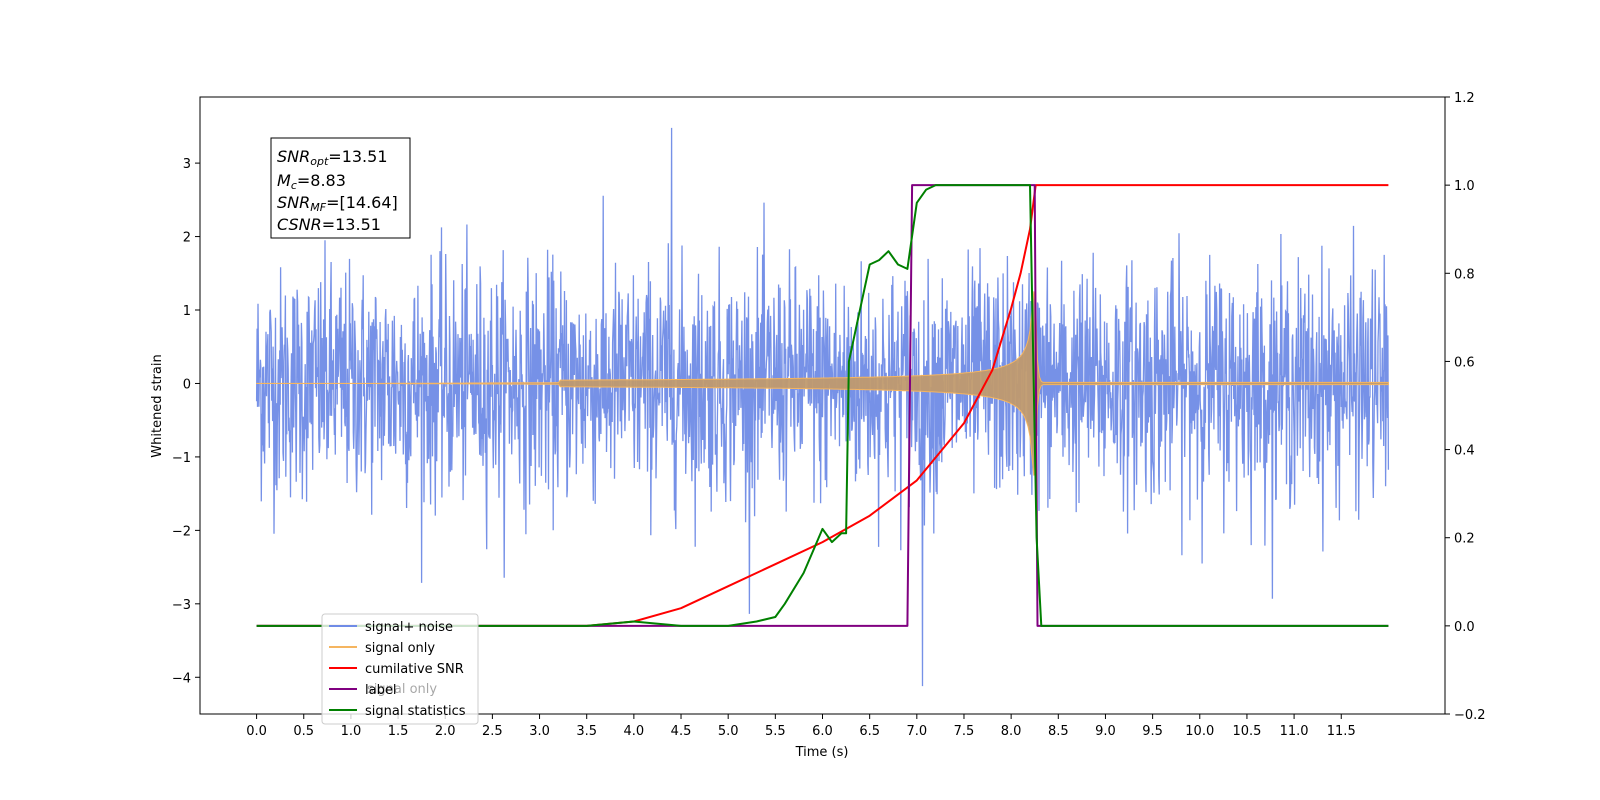 The height and width of the screenshot is (800, 1600). I want to click on y2-tick-label: 1.2, so click(1464, 98).